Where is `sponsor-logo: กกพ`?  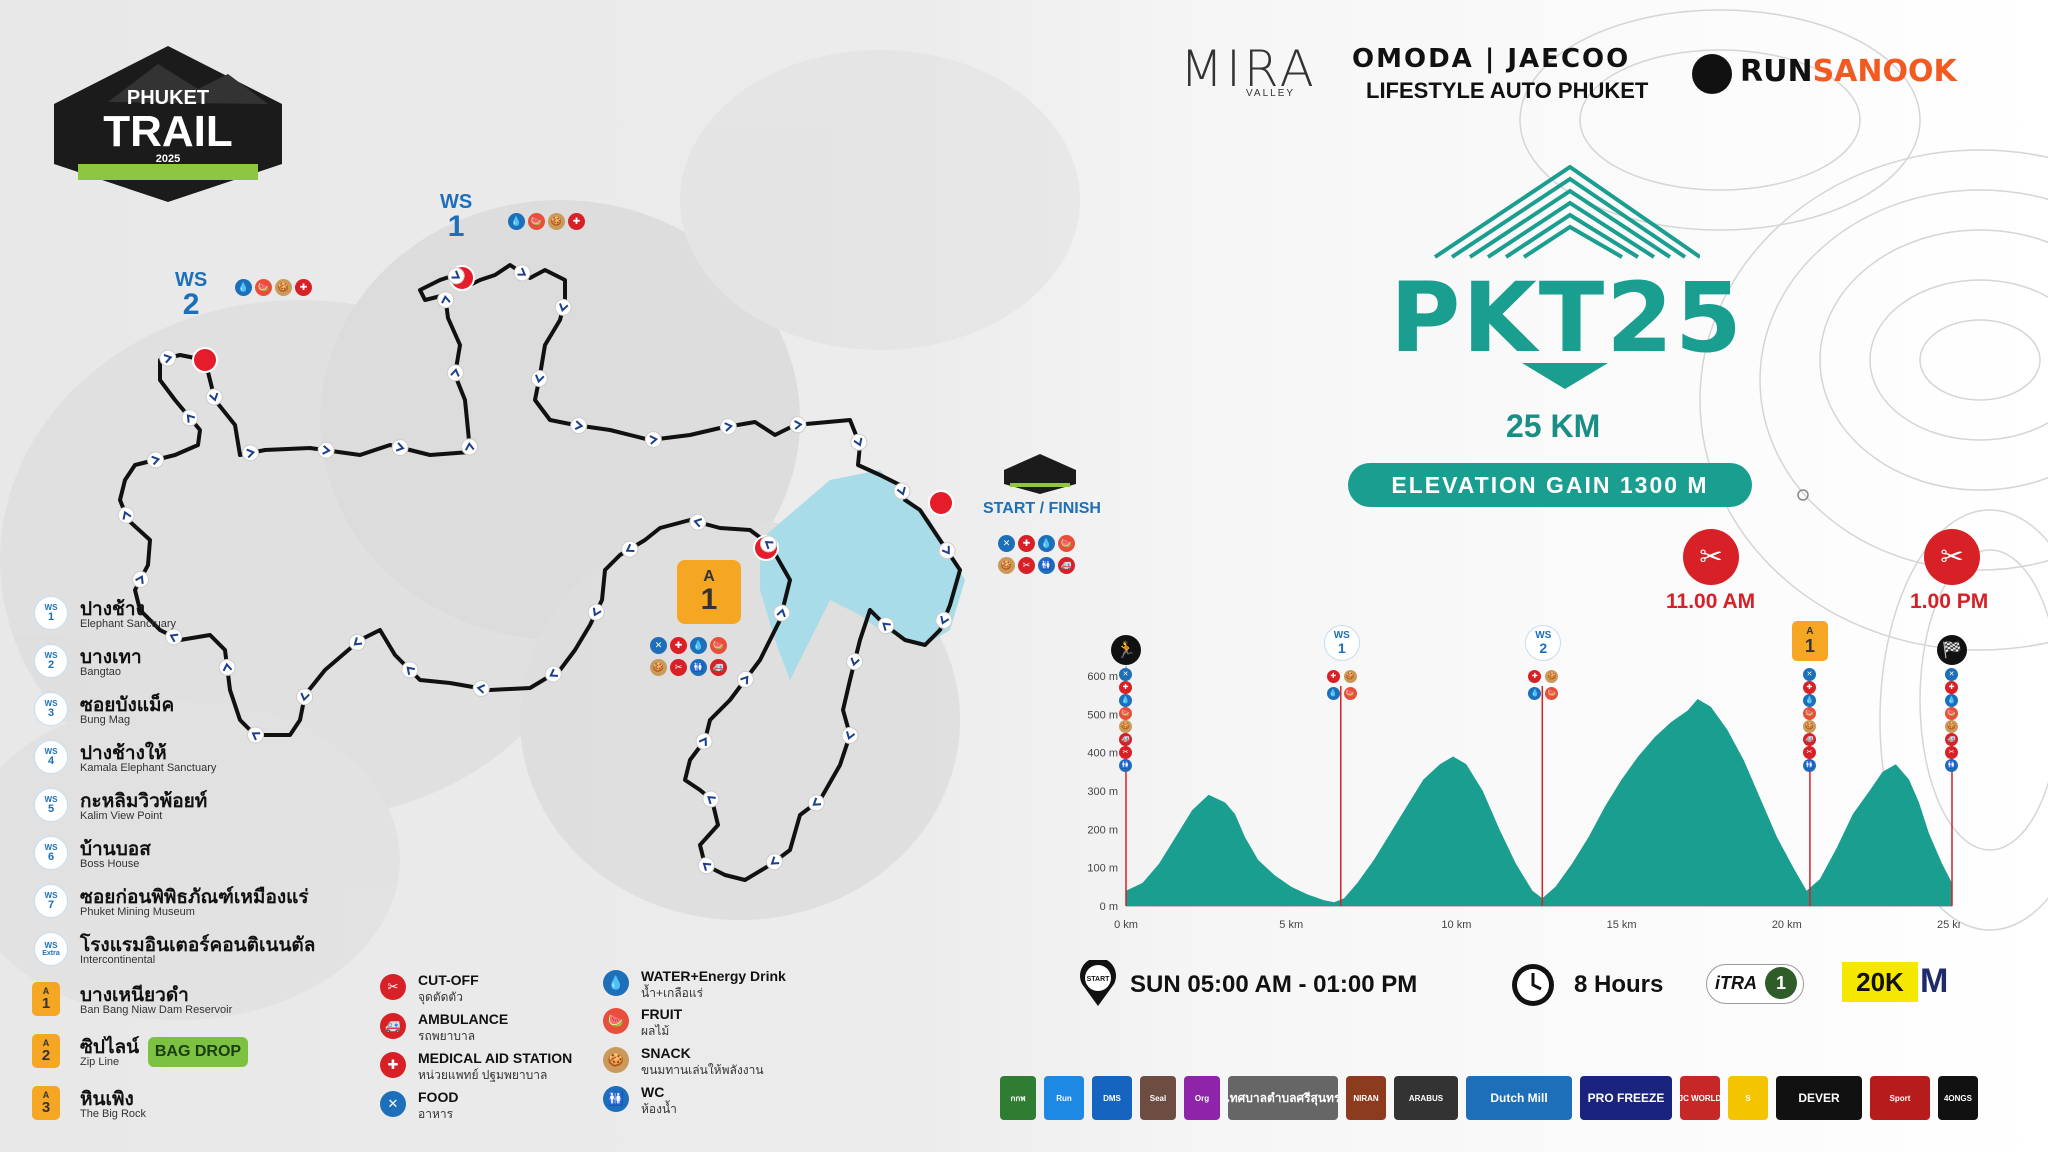
sponsor-logo: กกพ is located at coordinates (1018, 1098).